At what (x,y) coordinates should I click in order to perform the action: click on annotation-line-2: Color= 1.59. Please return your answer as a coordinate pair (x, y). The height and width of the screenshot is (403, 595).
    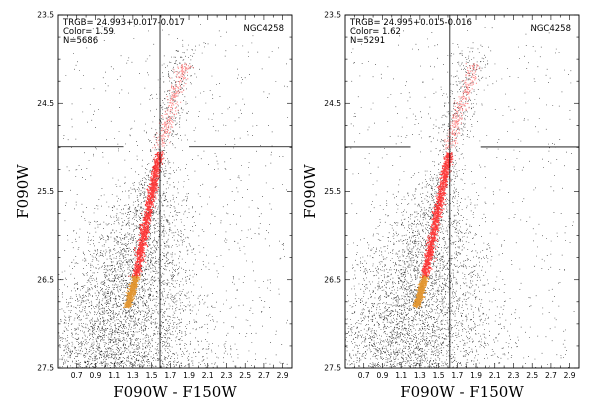
    Looking at the image, I should click on (88, 32).